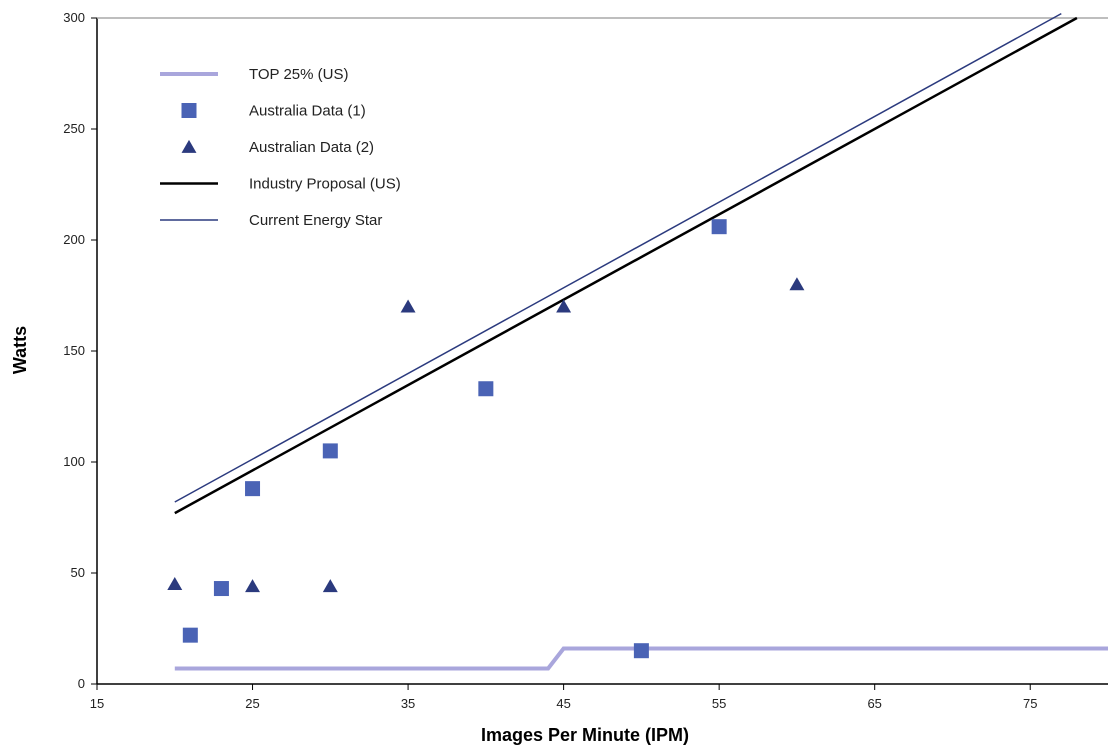 This screenshot has height=751, width=1108. What do you see at coordinates (252, 703) in the screenshot?
I see `x-tick-label: 25` at bounding box center [252, 703].